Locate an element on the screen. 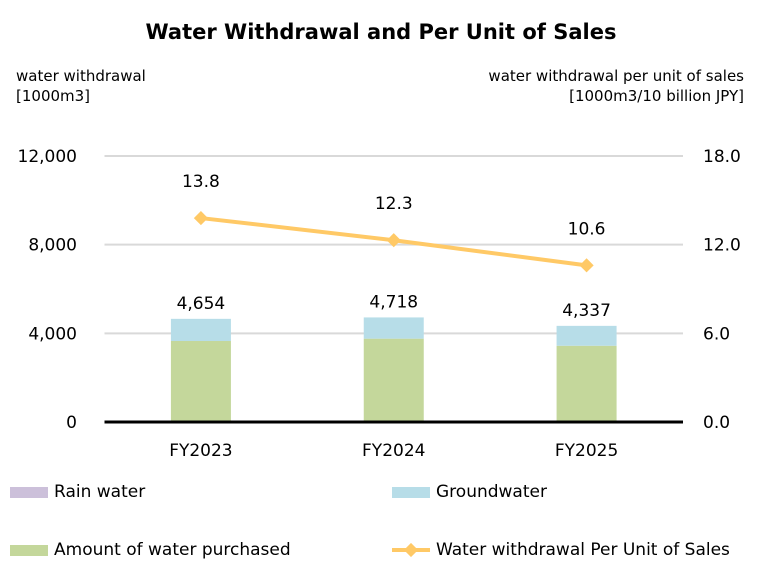 The height and width of the screenshot is (585, 762). left-tick-label: 12,000 is located at coordinates (47, 157).